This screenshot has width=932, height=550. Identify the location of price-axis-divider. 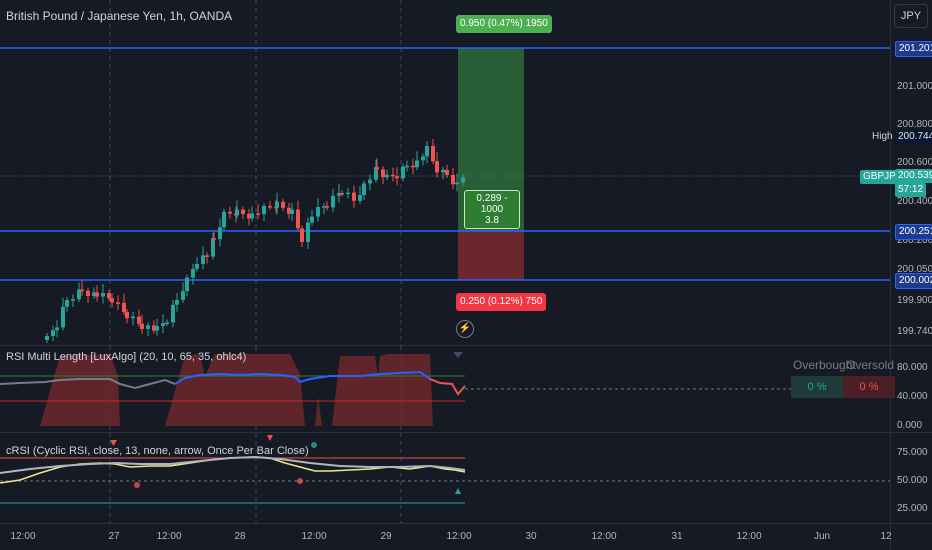
(890, 275).